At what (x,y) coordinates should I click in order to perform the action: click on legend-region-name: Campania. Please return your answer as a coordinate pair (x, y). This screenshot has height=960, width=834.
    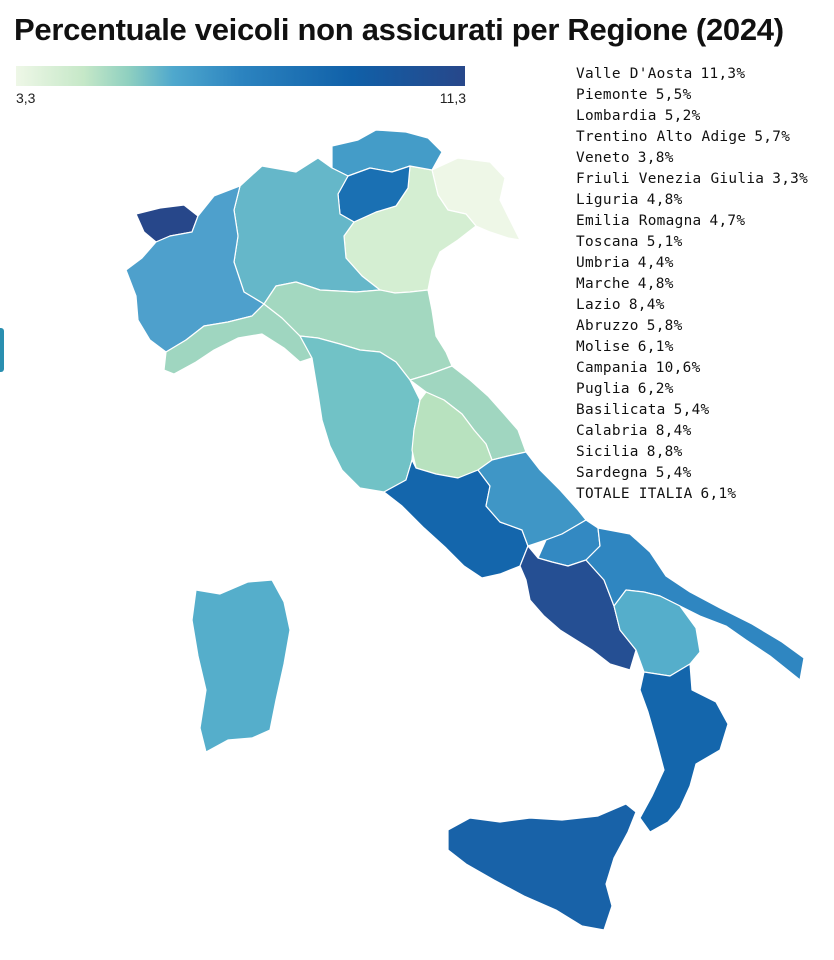
    Looking at the image, I should click on (612, 368).